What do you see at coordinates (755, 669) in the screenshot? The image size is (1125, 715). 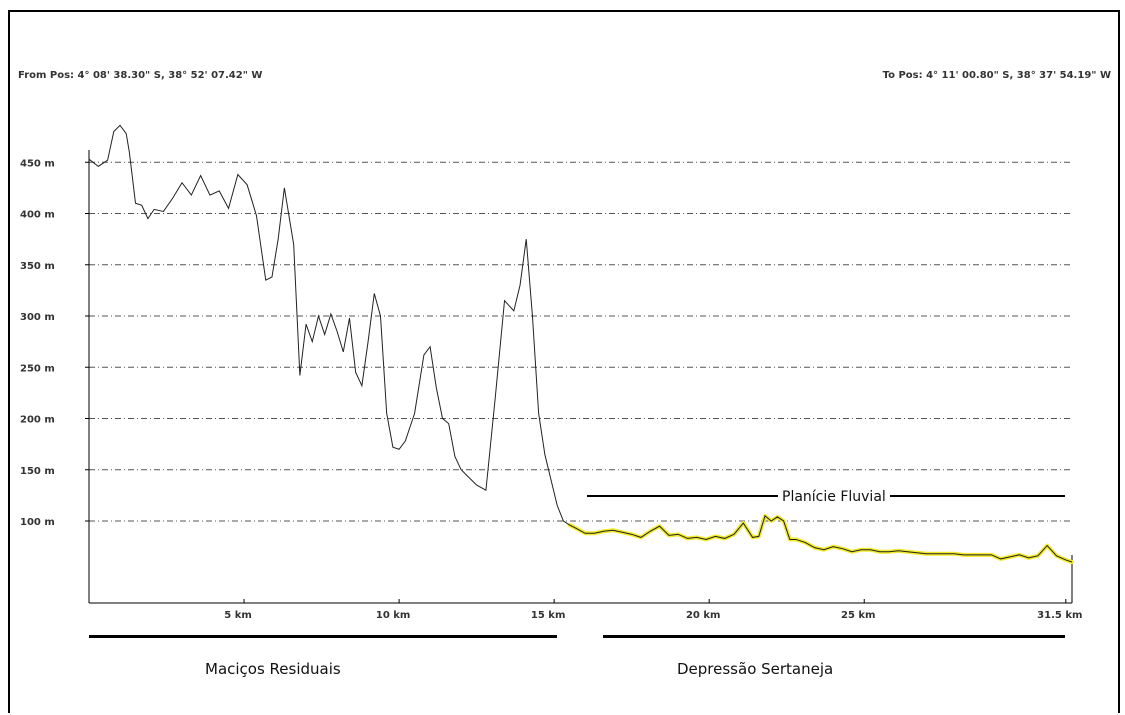 I see `depressao-sertaneja-label: Depressão Sertaneja` at bounding box center [755, 669].